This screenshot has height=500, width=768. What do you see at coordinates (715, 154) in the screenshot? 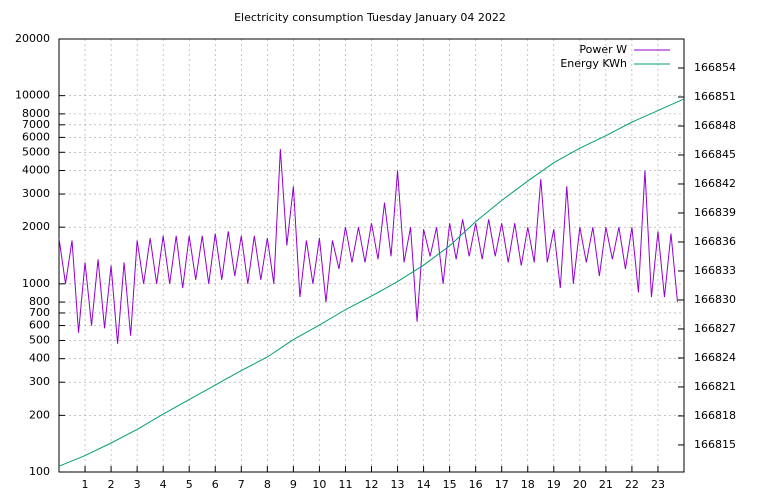
I see `y2-tick-label: 166845` at bounding box center [715, 154].